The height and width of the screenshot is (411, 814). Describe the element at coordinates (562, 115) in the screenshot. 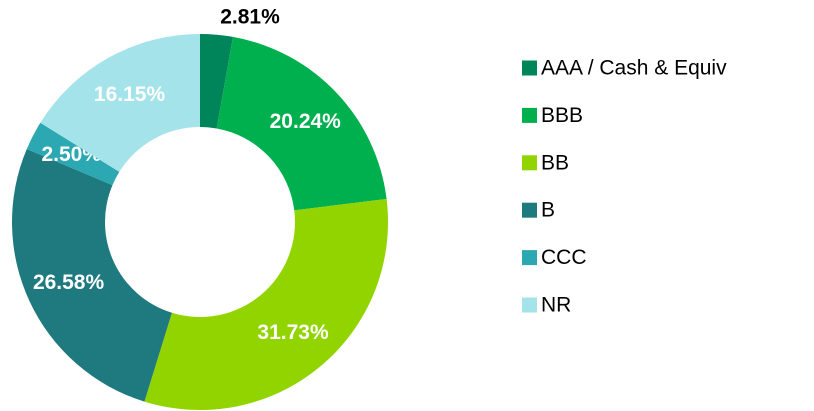

I see `legend-label: BBB` at that location.